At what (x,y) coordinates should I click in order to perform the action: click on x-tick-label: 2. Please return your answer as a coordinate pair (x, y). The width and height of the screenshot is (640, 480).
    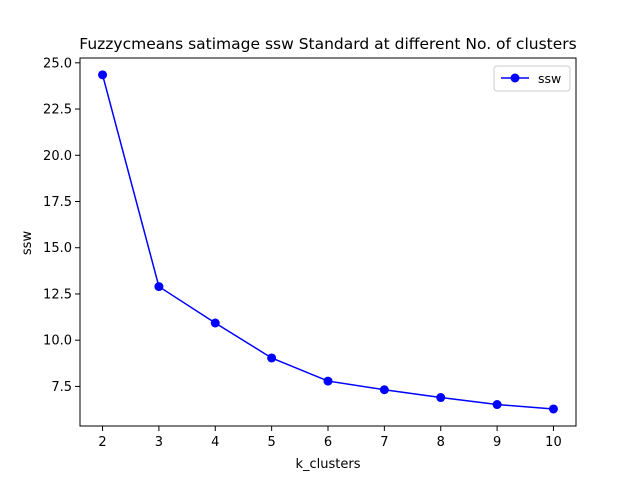
    Looking at the image, I should click on (102, 442).